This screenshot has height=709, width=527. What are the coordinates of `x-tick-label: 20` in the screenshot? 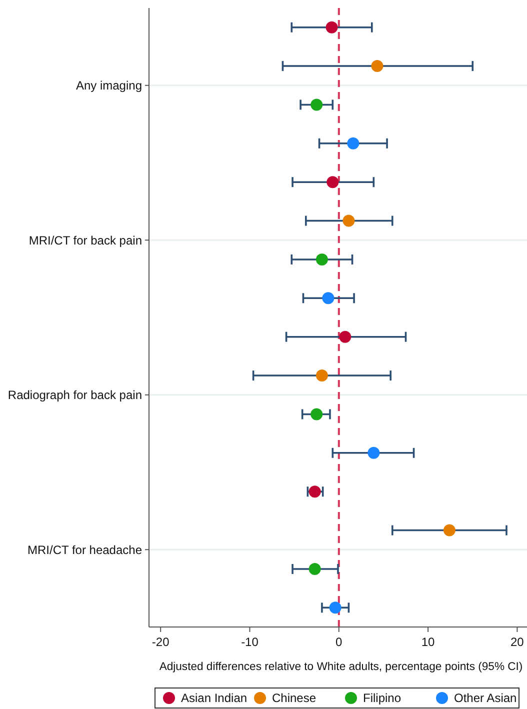 It's located at (517, 642).